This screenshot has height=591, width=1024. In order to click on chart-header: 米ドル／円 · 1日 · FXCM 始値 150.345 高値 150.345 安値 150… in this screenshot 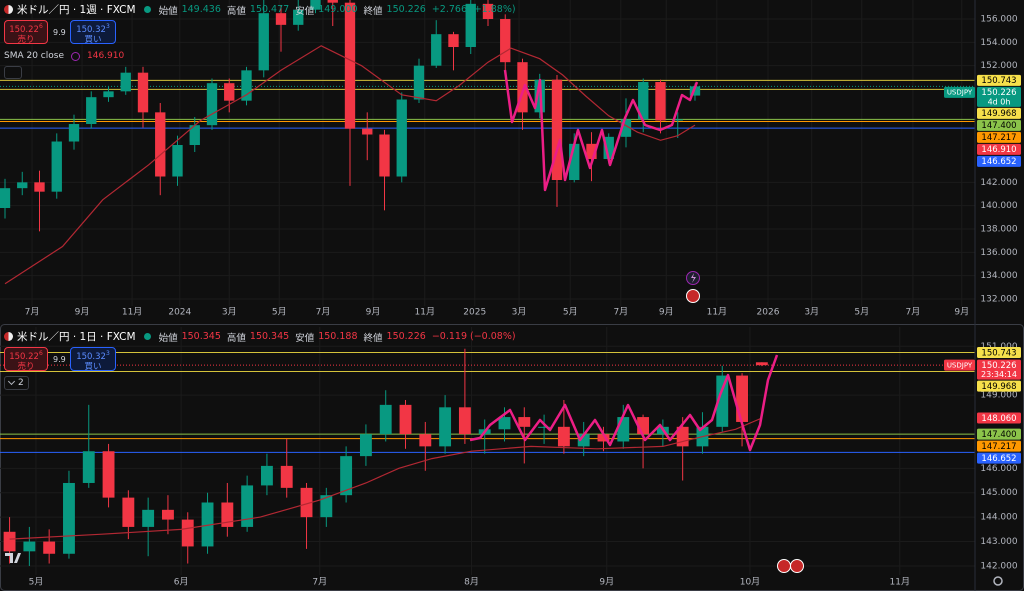, I will do `click(454, 362)`.